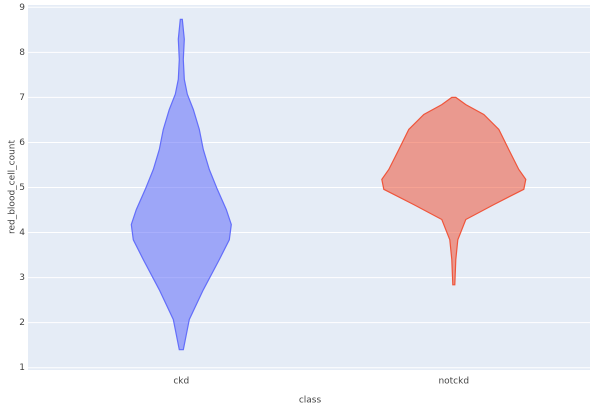 Image resolution: width=593 pixels, height=409 pixels. Describe the element at coordinates (22, 278) in the screenshot. I see `y-tick-label: 3` at that location.